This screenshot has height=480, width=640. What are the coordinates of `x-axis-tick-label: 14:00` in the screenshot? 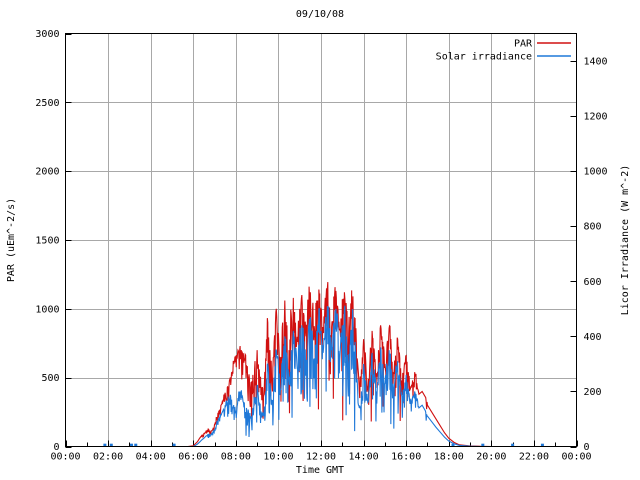 It's located at (364, 457).